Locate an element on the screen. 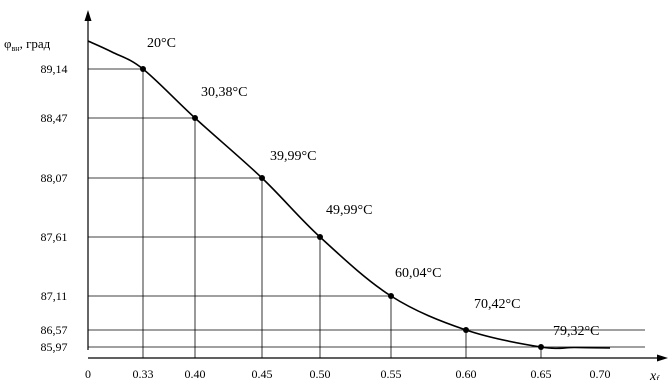 This screenshot has width=672, height=380. x-tick-label-0: 0 is located at coordinates (88, 373).